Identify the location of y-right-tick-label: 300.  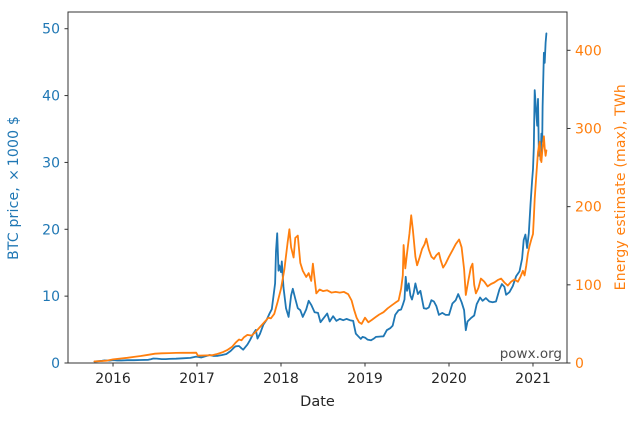
(588, 129).